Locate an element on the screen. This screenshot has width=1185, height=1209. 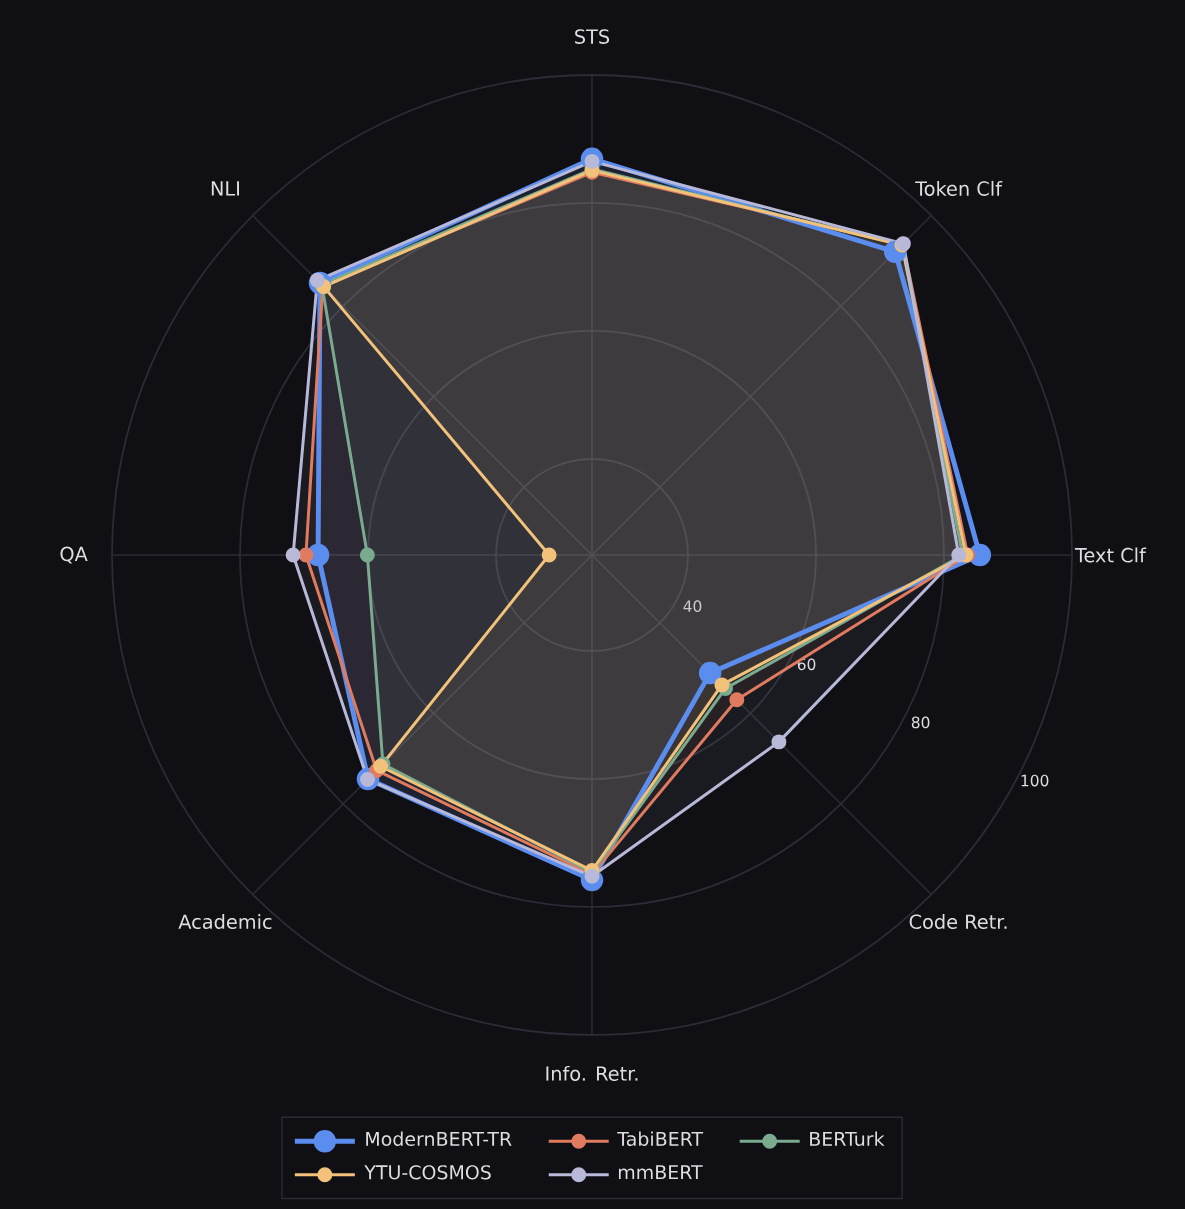
spoke-label: NLI is located at coordinates (225, 188).